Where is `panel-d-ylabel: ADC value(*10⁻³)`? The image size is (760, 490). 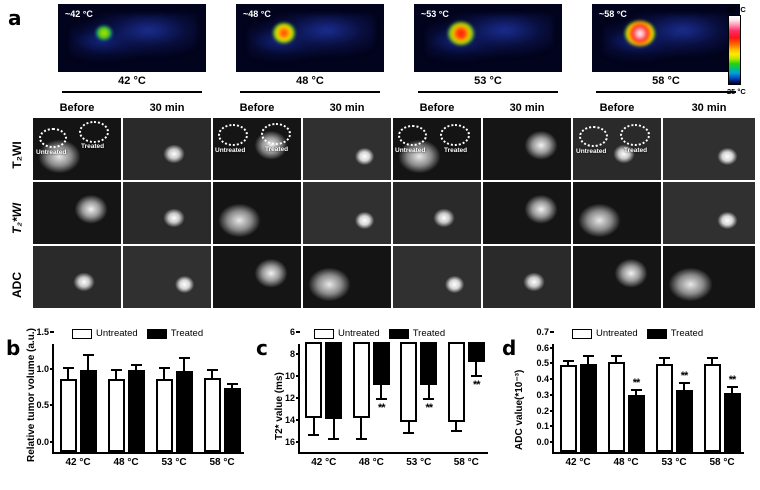 panel-d-ylabel: ADC value(*10⁻³) is located at coordinates (519, 410).